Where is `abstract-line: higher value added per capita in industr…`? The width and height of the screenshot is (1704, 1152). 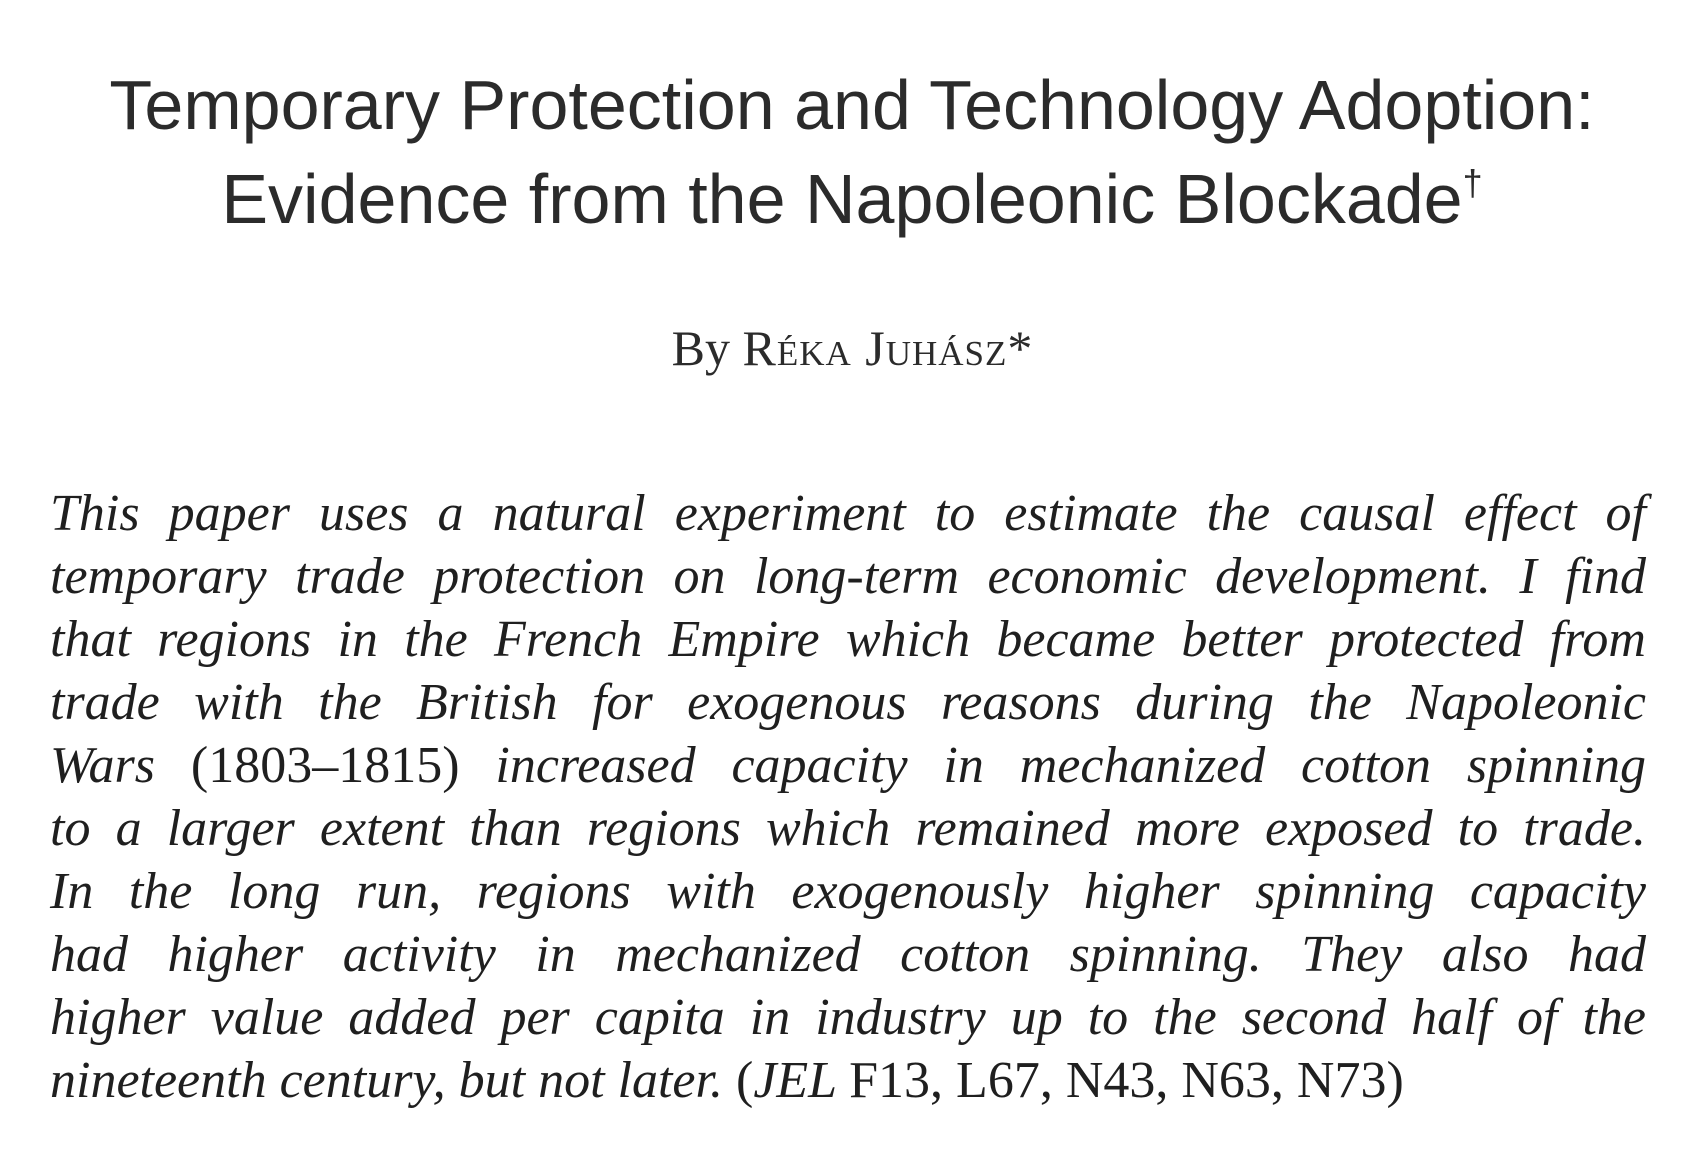 abstract-line: higher value added per capita in industr… is located at coordinates (848, 1017).